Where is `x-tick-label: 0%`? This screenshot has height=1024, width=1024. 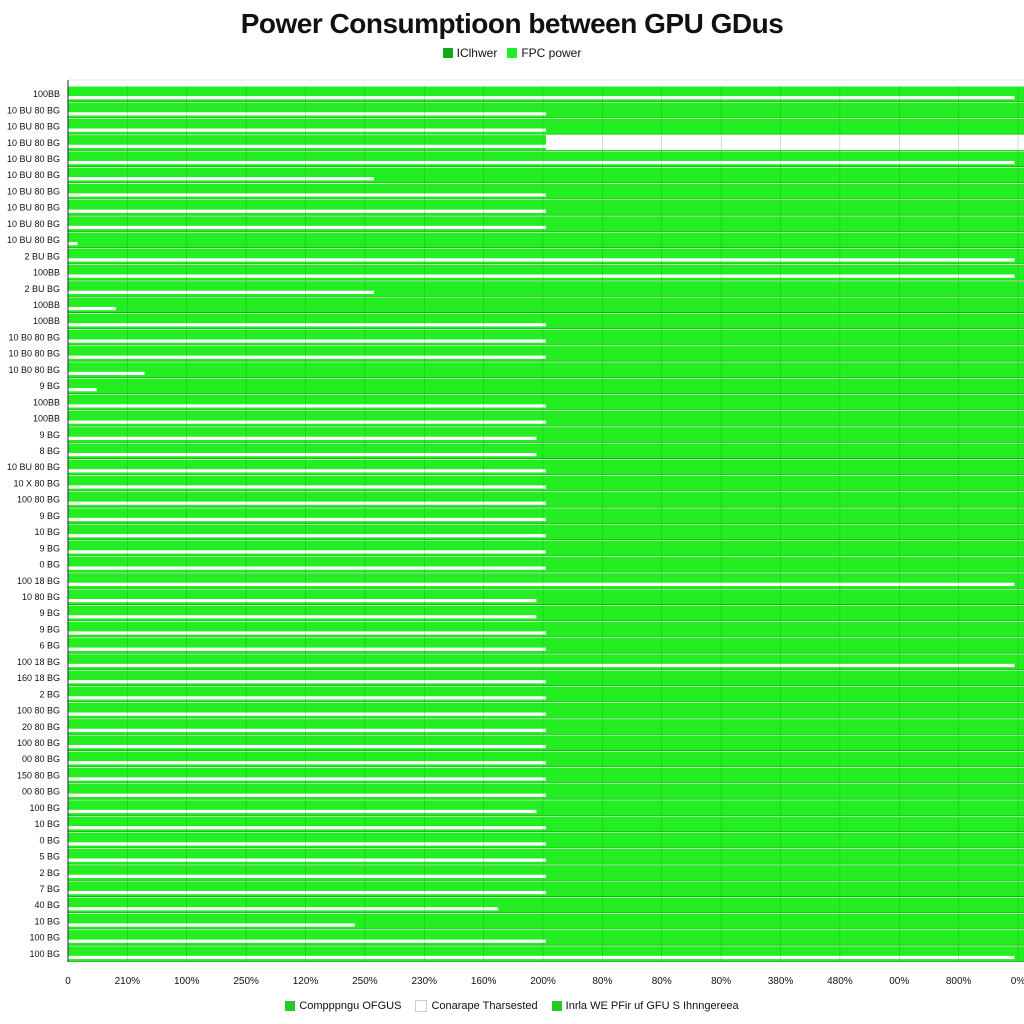 x-tick-label: 0% is located at coordinates (1017, 981).